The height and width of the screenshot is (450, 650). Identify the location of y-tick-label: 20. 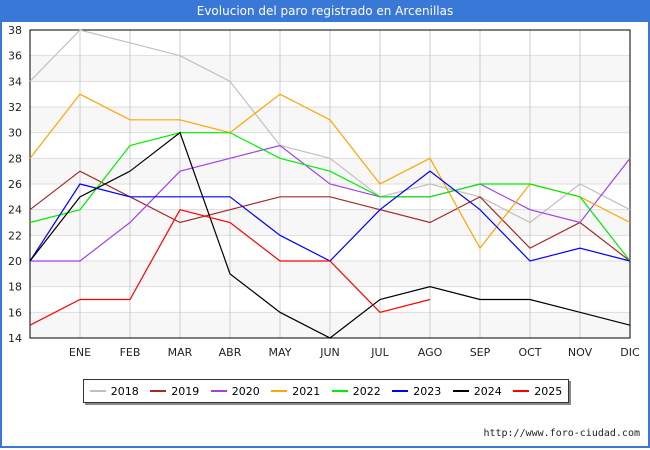
(15, 261).